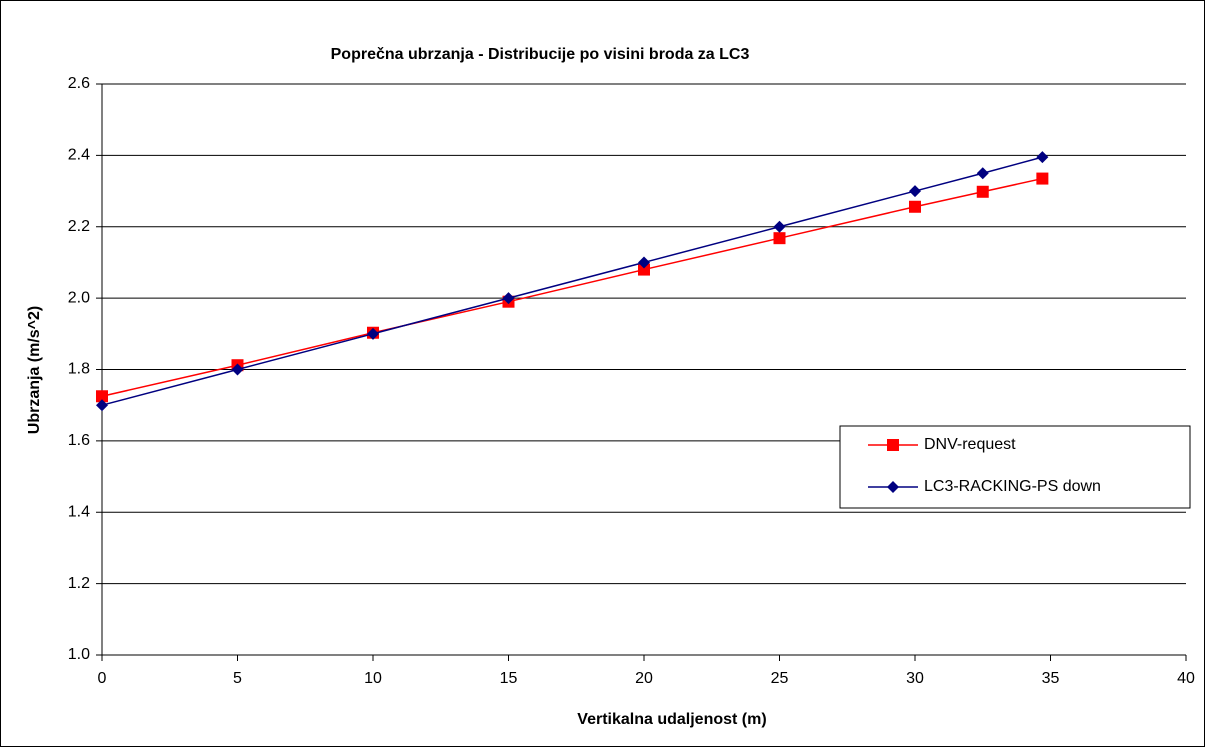  What do you see at coordinates (79, 511) in the screenshot?
I see `y-tick-label: 1.4` at bounding box center [79, 511].